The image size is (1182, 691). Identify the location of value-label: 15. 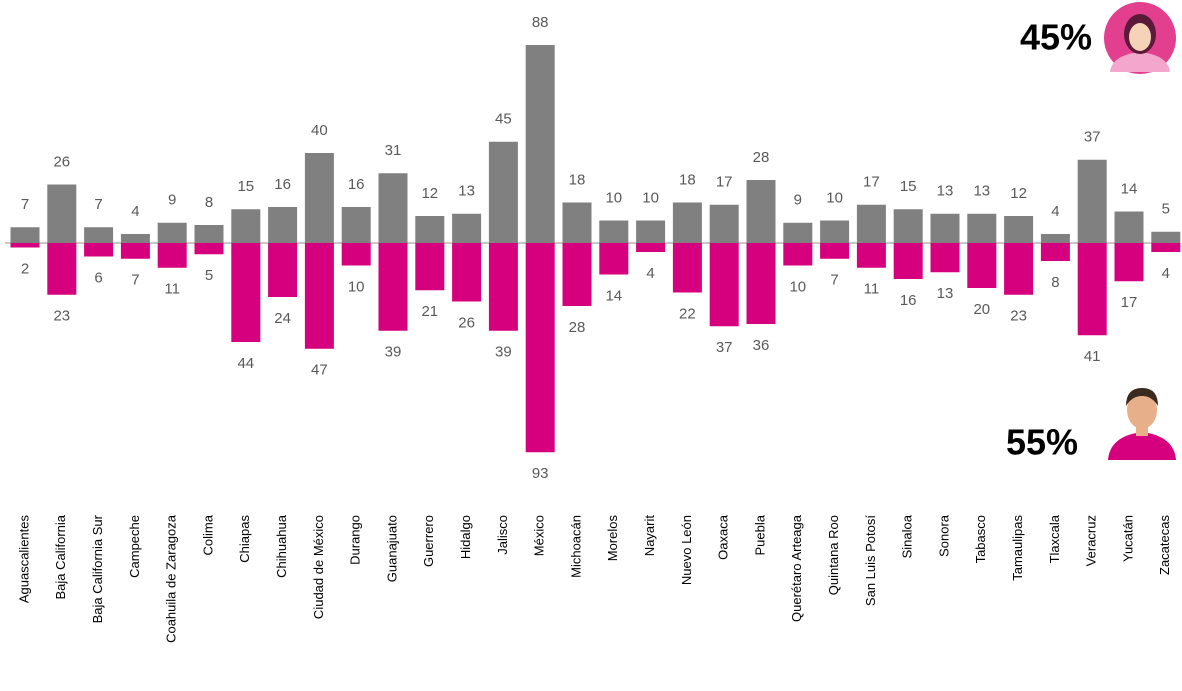
(245, 186).